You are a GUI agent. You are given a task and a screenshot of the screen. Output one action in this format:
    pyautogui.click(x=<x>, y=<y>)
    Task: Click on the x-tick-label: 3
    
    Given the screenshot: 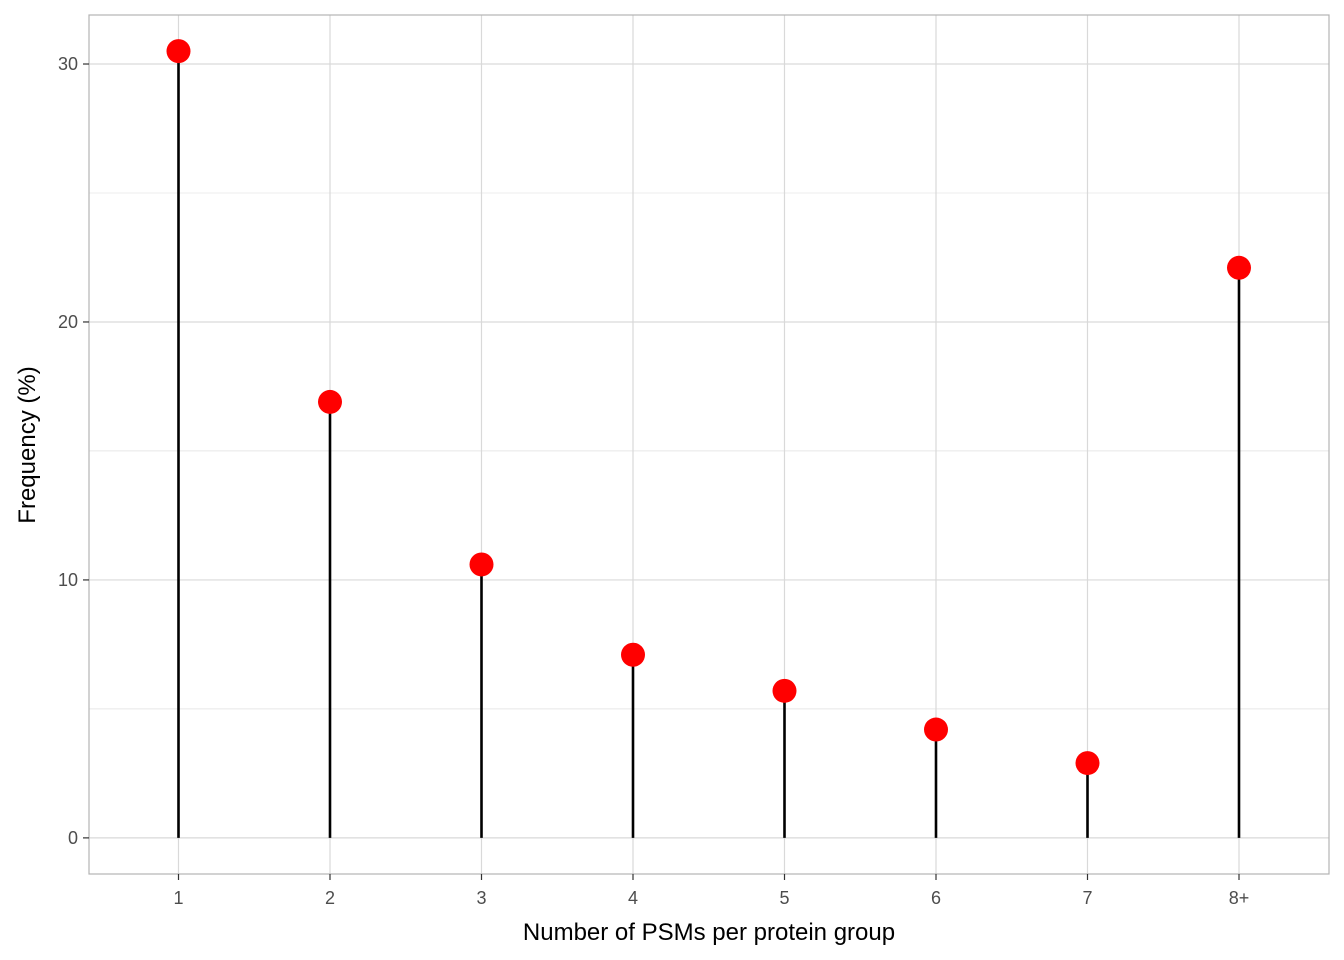 What is the action you would take?
    pyautogui.click(x=481, y=898)
    